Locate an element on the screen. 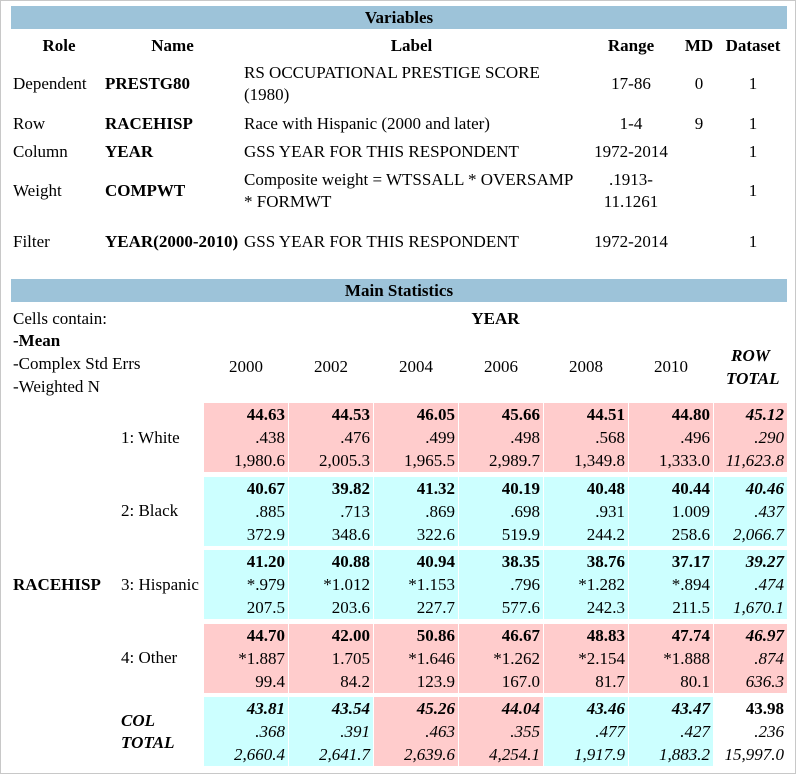 The width and height of the screenshot is (796, 774). std-err: .796 is located at coordinates (525, 584).